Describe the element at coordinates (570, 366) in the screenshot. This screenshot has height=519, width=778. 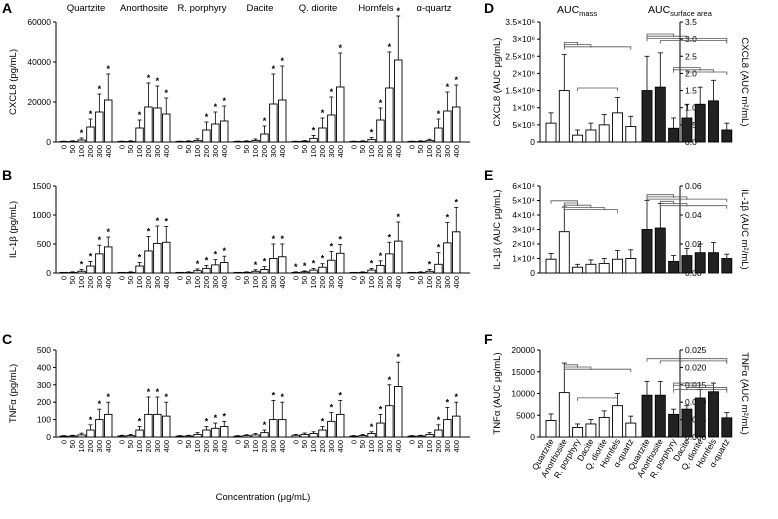
I see `significance-bracket-mass-F` at that location.